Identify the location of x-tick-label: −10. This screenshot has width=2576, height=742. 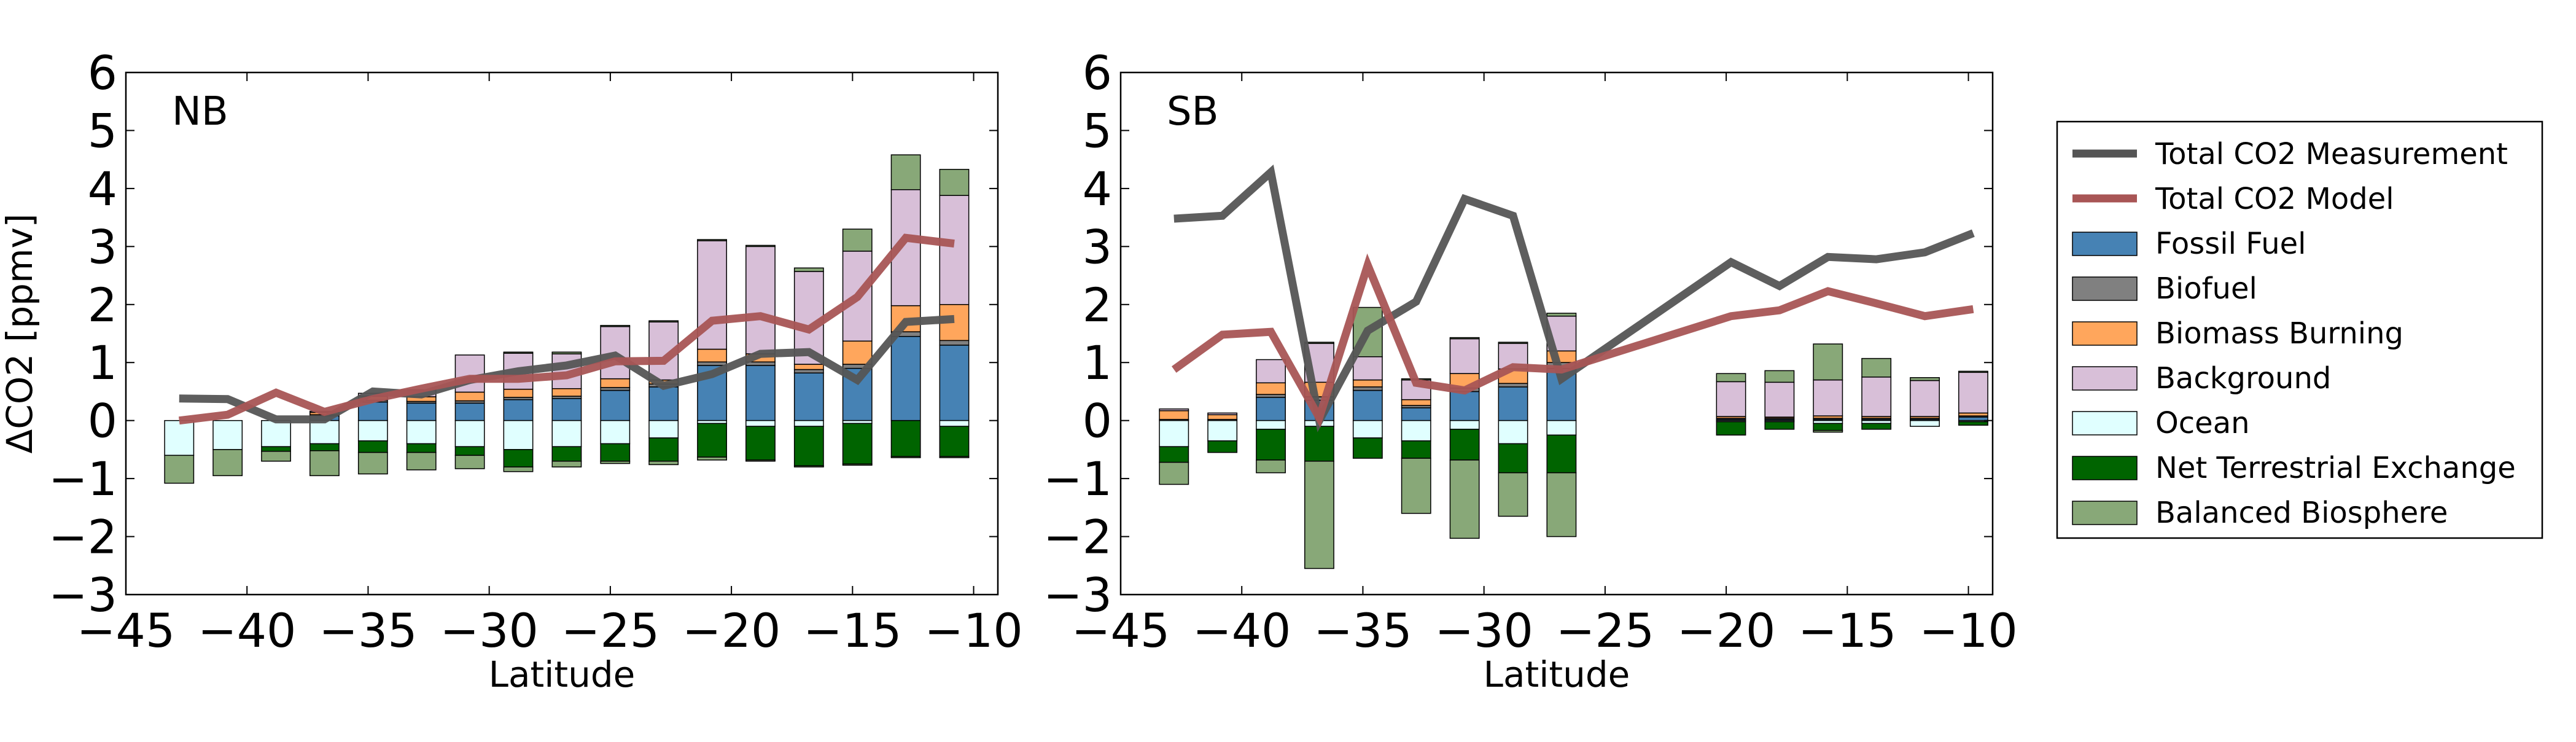
(973, 630).